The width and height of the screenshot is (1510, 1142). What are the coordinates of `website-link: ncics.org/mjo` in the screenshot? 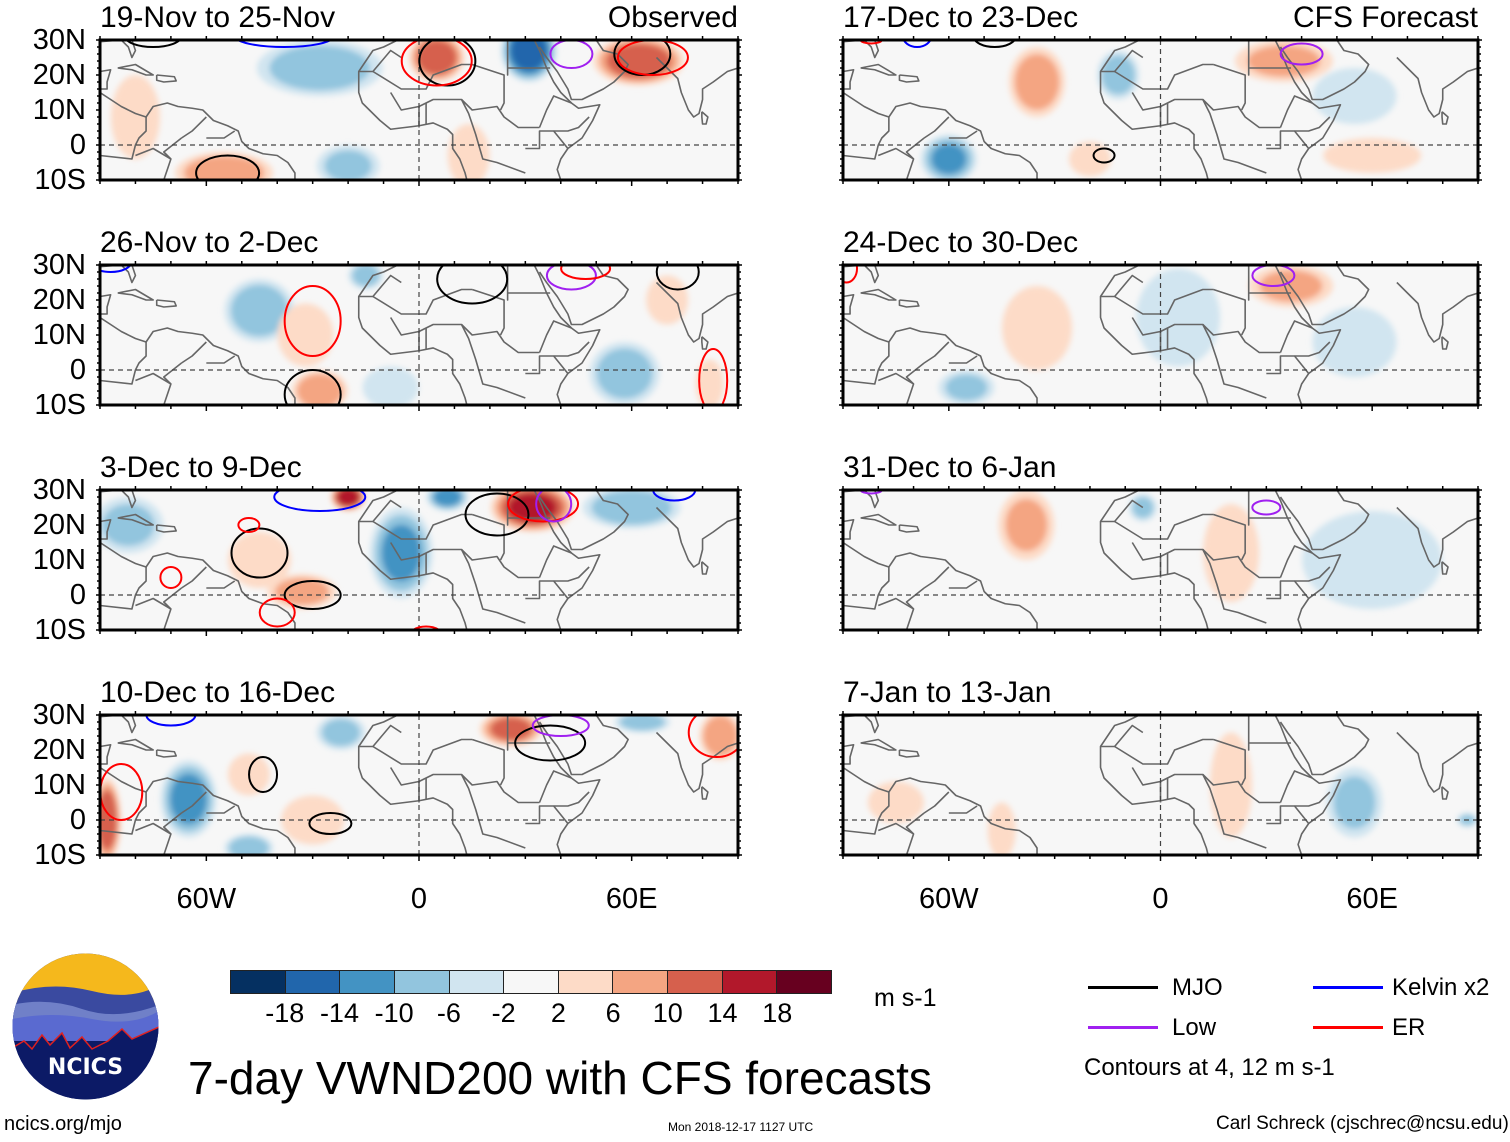 It's located at (63, 1124).